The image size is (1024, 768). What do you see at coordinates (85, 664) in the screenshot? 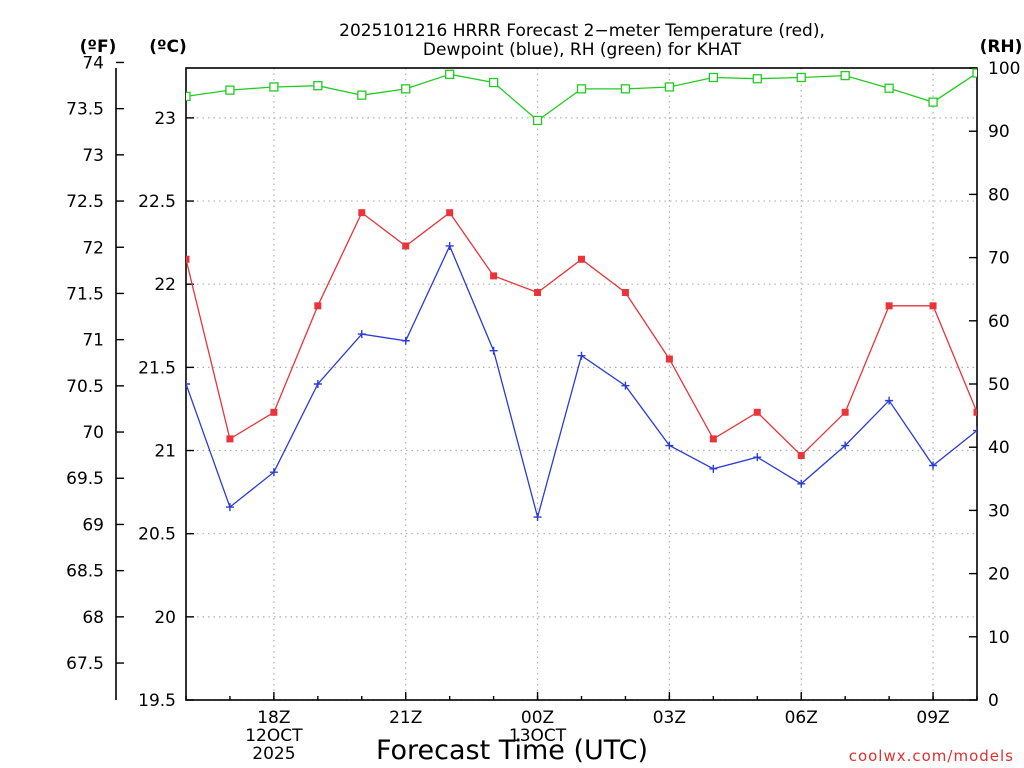
I see `fahrenheit-tick-label: 67.5` at bounding box center [85, 664].